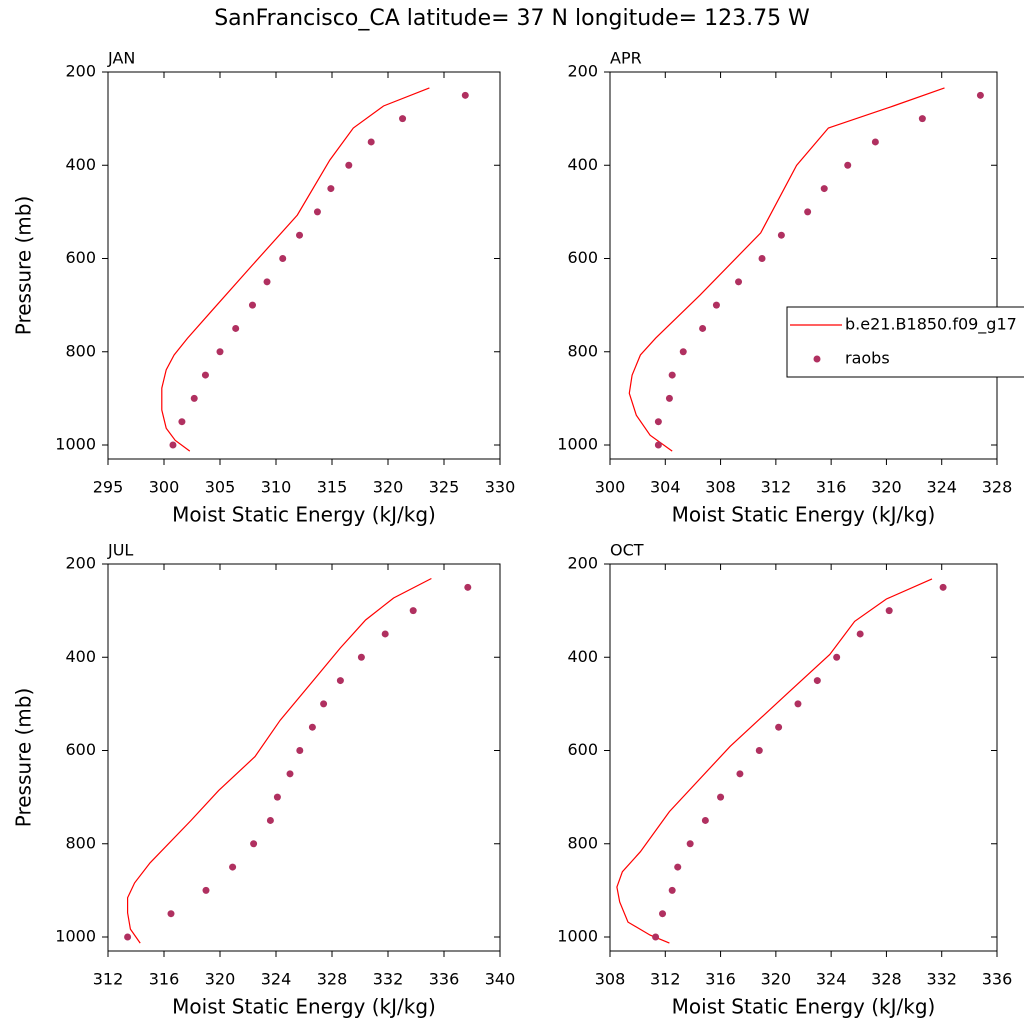 This screenshot has width=1024, height=1024. What do you see at coordinates (817, 359) in the screenshot?
I see `legend-marker` at bounding box center [817, 359].